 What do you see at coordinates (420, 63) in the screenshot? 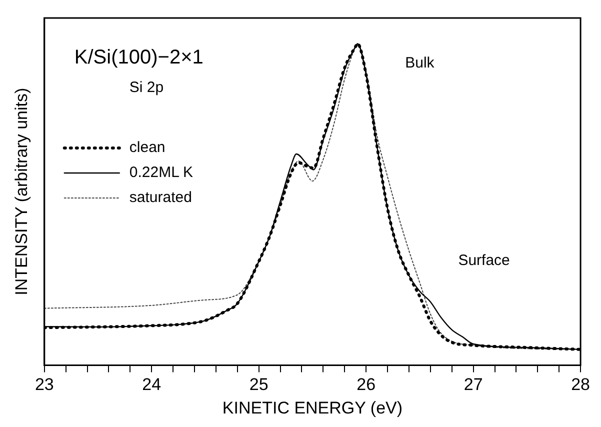
I see `annotation: Bulk` at bounding box center [420, 63].